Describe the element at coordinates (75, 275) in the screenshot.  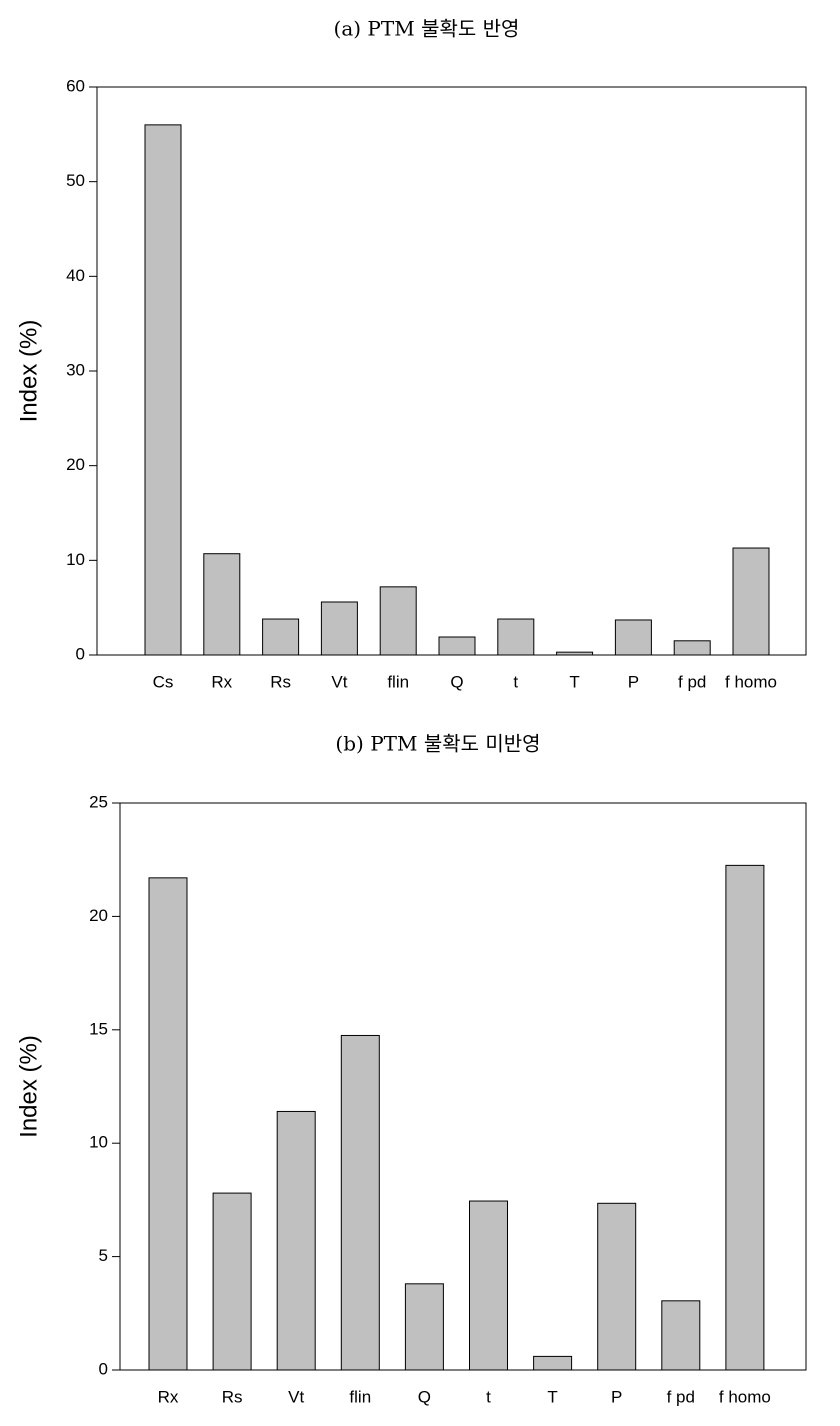
I see `y-tick-label: 40` at that location.